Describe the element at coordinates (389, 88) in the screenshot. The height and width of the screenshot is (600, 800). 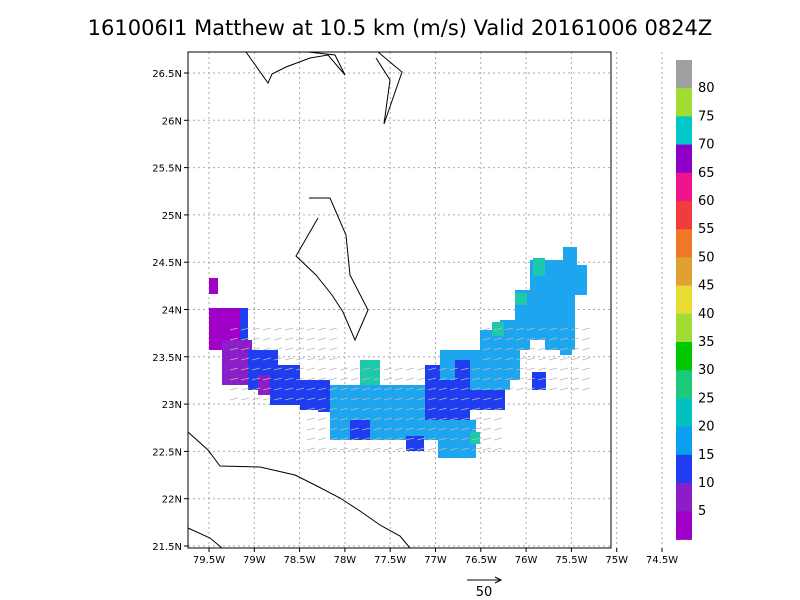
I see `coastline-eleuthera` at that location.